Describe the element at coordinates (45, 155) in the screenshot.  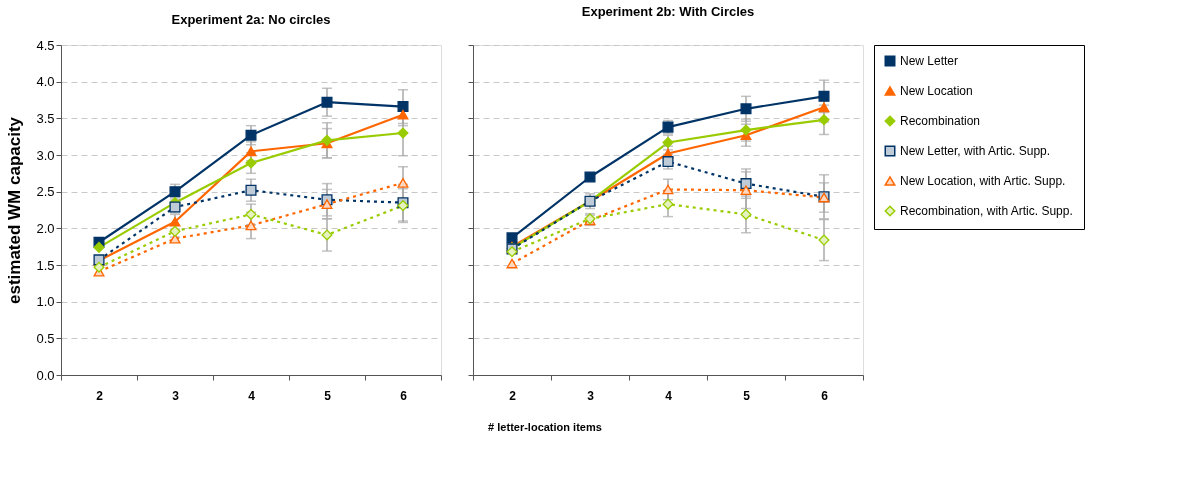
I see `y-tick-label: 3.0` at that location.